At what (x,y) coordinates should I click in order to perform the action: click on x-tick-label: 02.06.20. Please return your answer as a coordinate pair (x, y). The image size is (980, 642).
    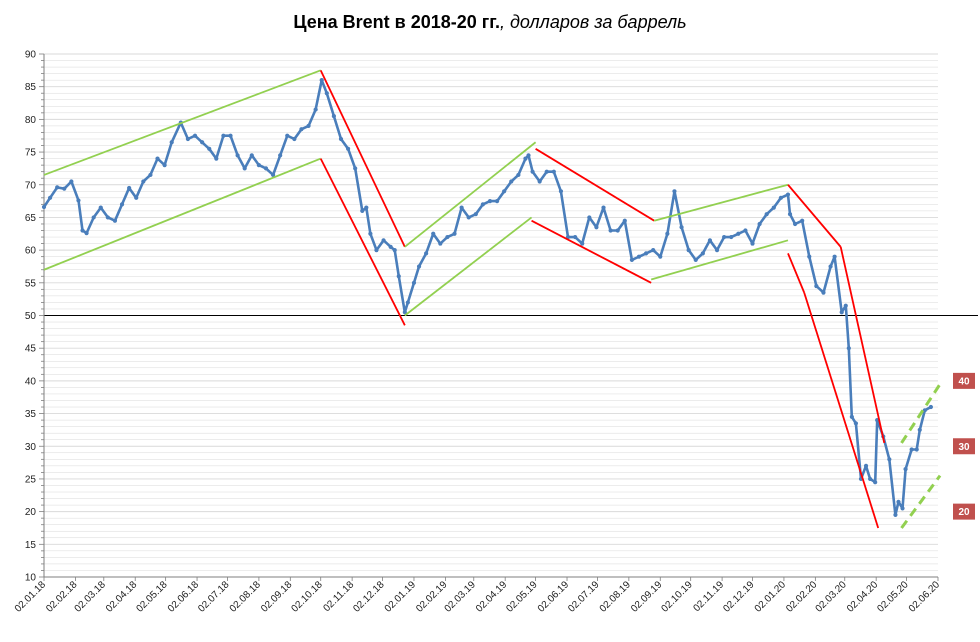
    Looking at the image, I should click on (925, 597).